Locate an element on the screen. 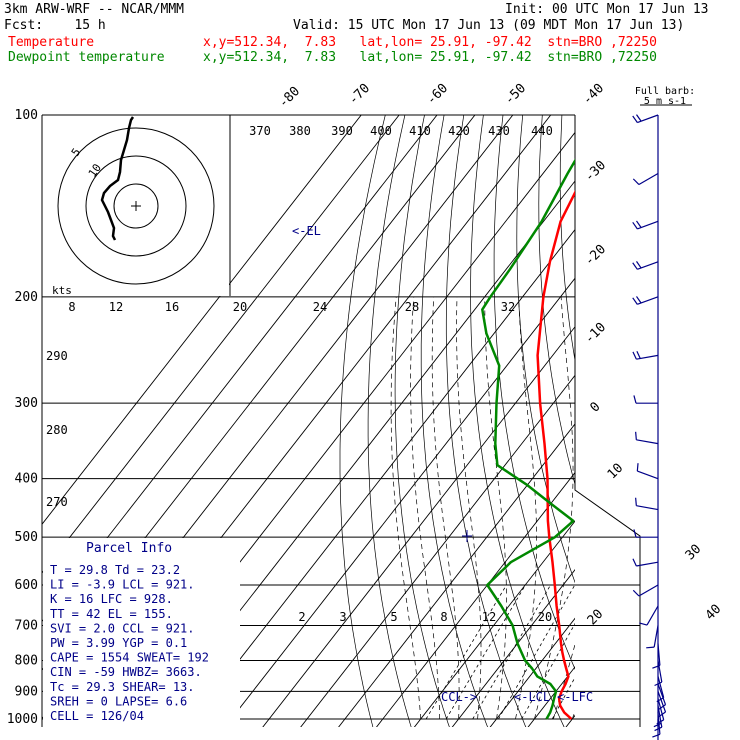 The height and width of the screenshot is (740, 740). pressure-tick-label: 800 is located at coordinates (26, 660).